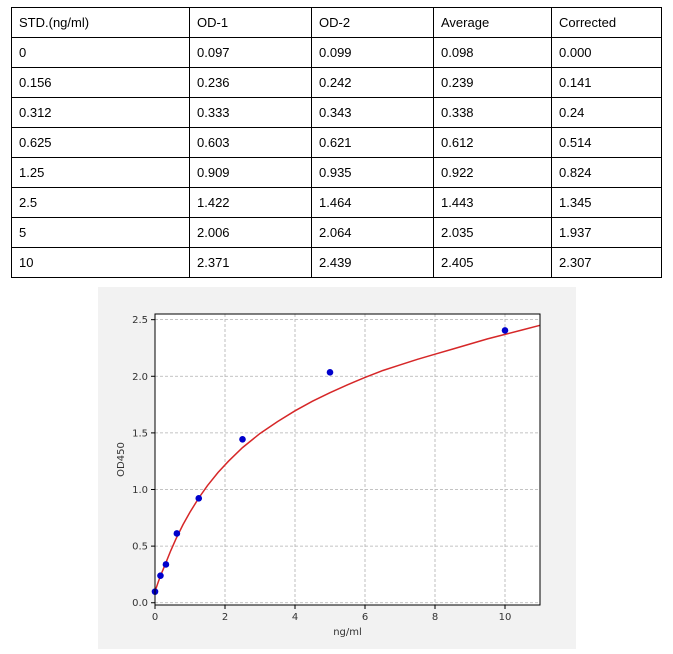  Describe the element at coordinates (140, 603) in the screenshot. I see `y-tick-label: 0.0` at that location.